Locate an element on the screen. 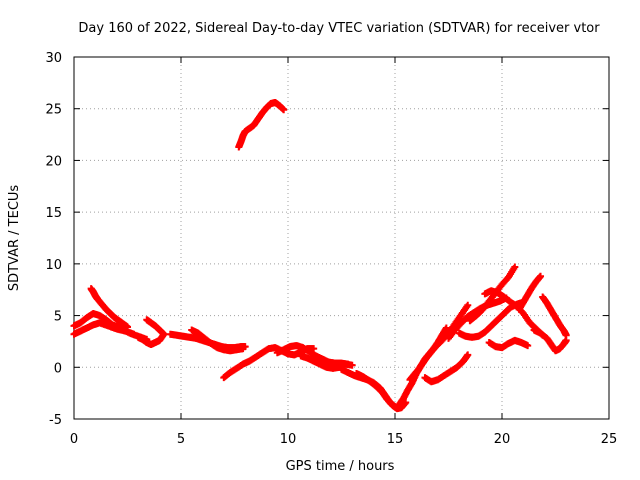 Image resolution: width=640 pixels, height=480 pixels. series-sat-j is located at coordinates (326, 362).